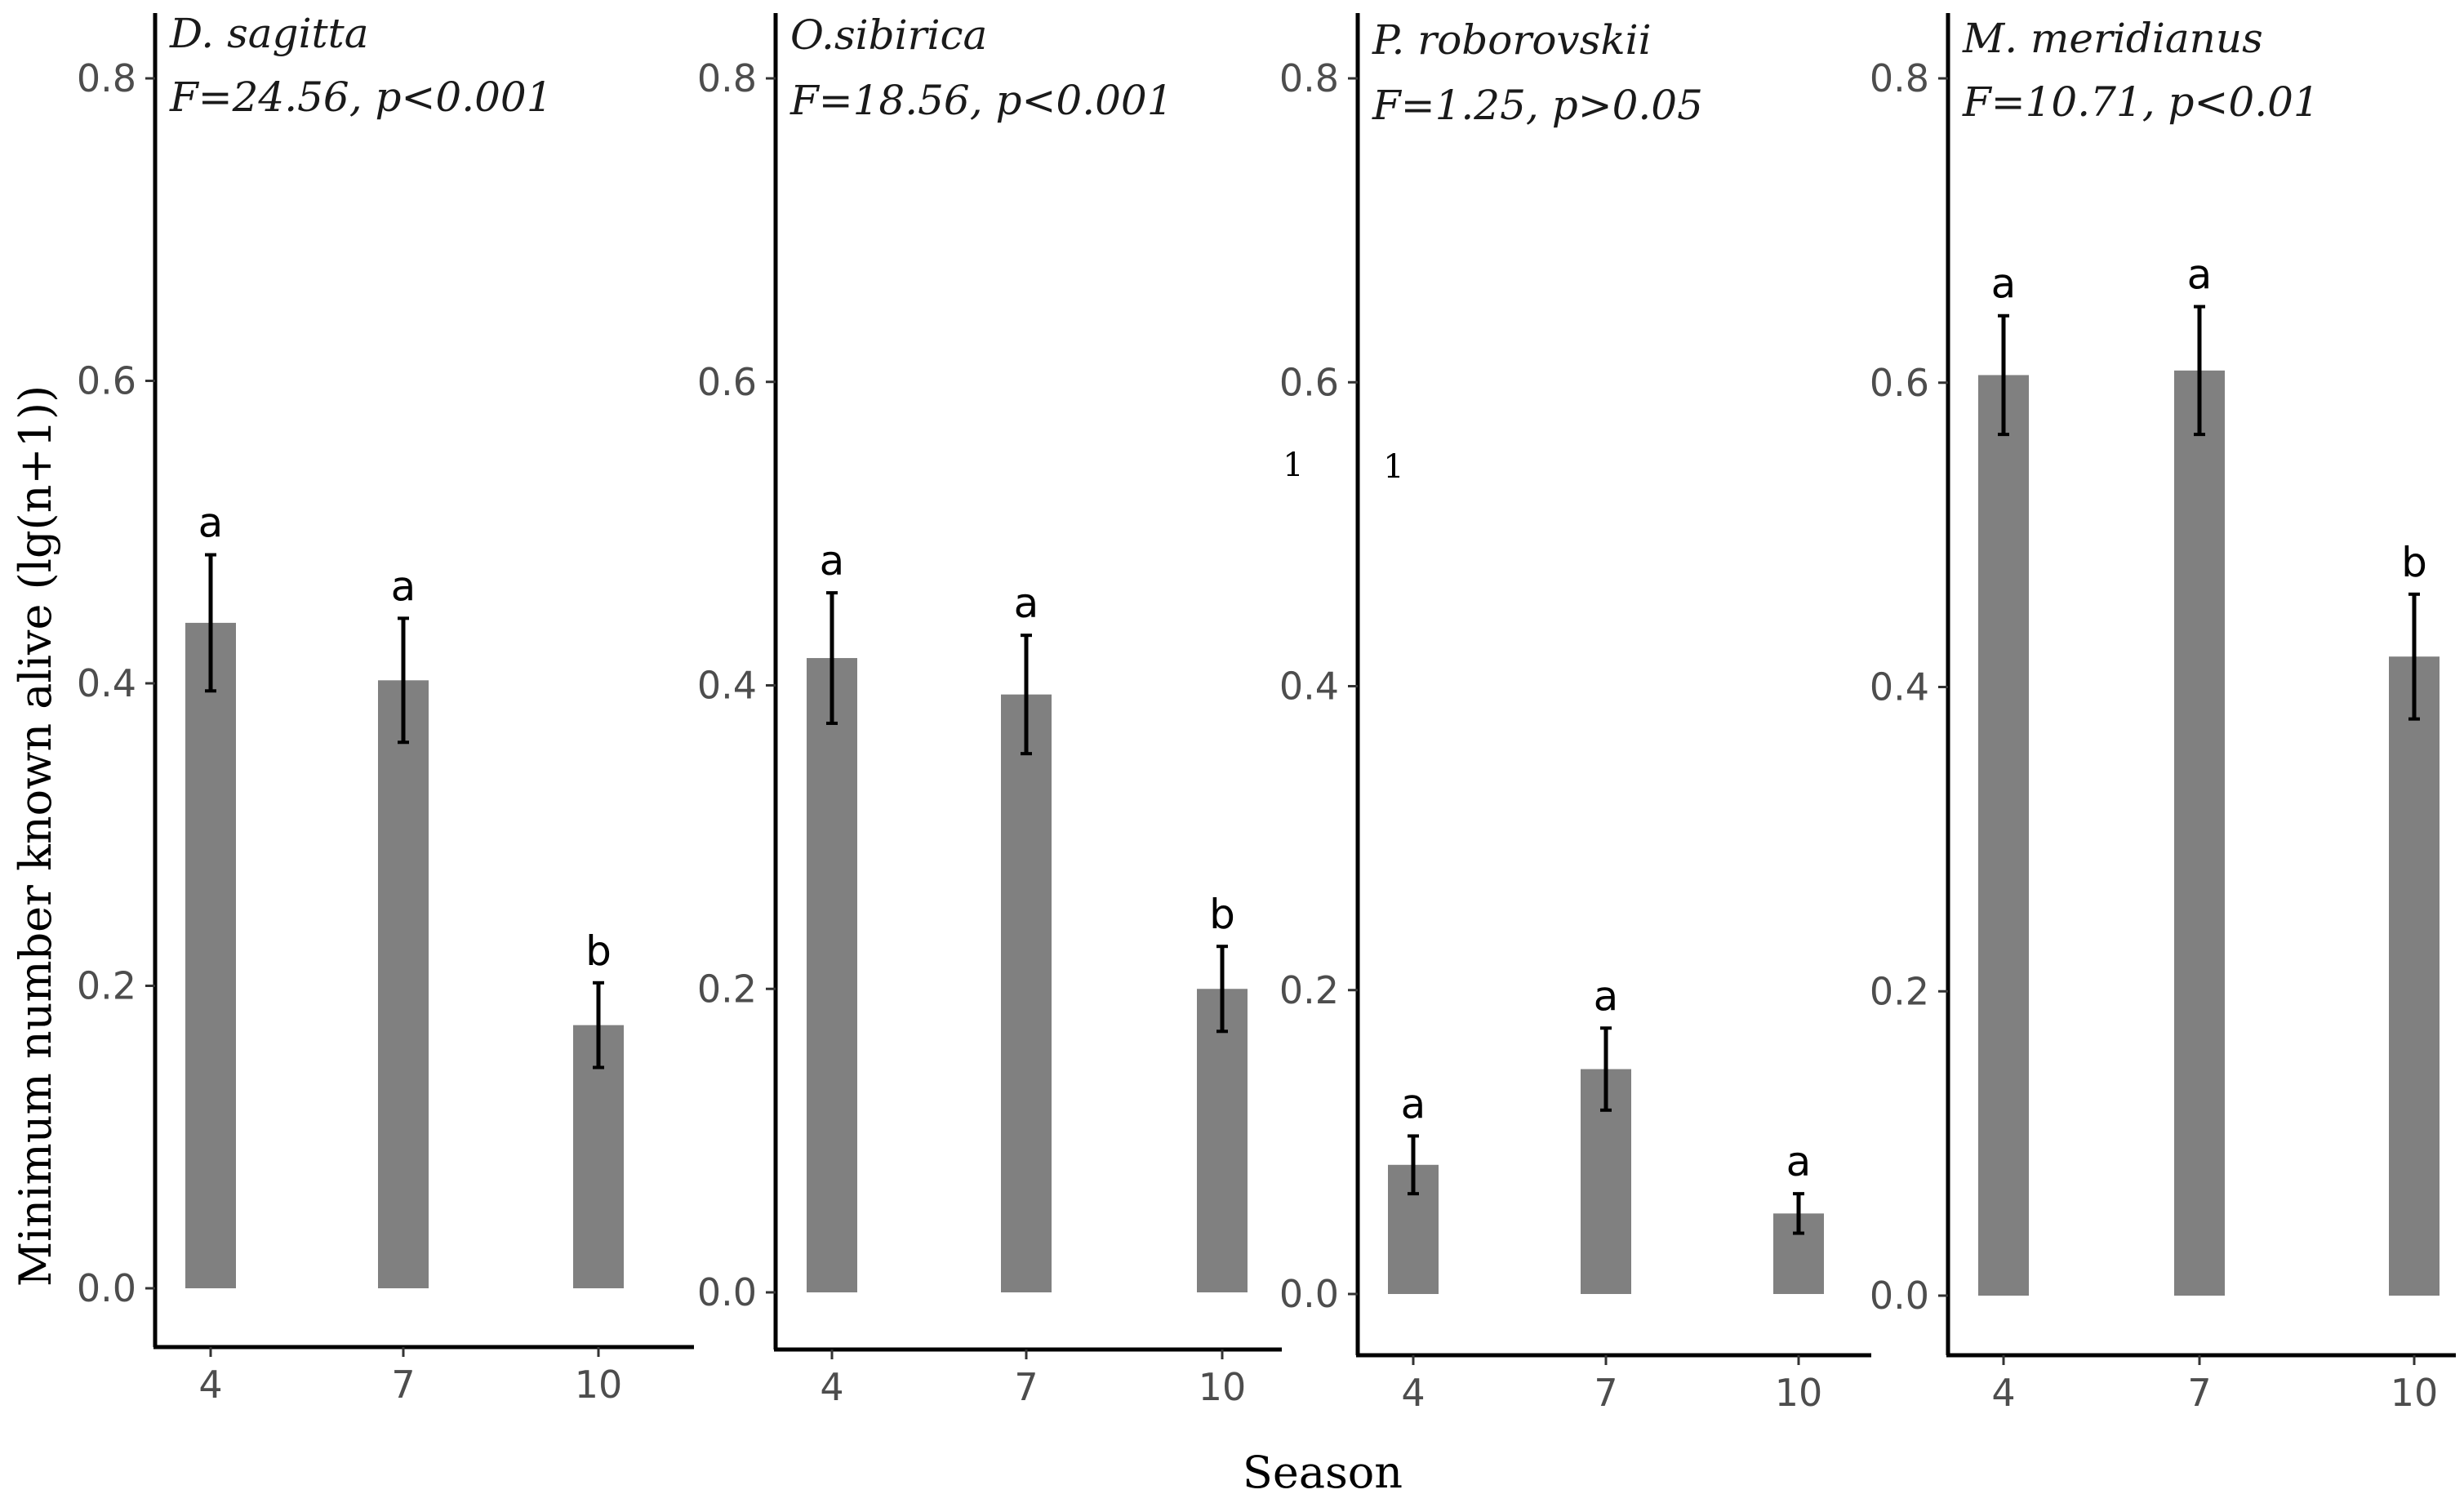 This screenshot has width=2464, height=1503. I want to click on panel-title: M. meridianus, so click(2112, 38).